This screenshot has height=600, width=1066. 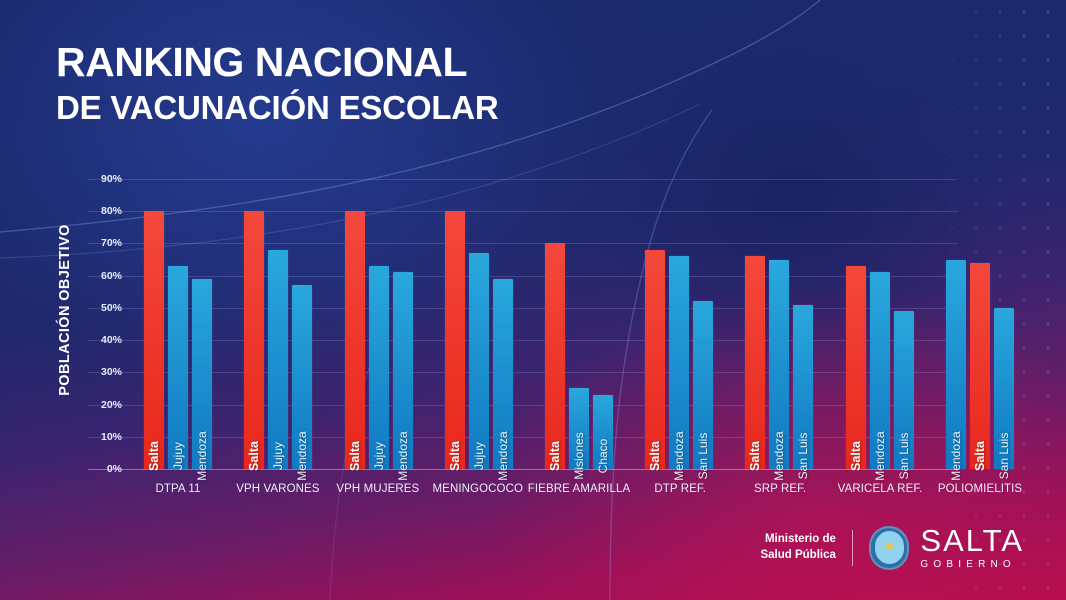 I want to click on brand-text: SALTA GOBIERNO, so click(x=972, y=547).